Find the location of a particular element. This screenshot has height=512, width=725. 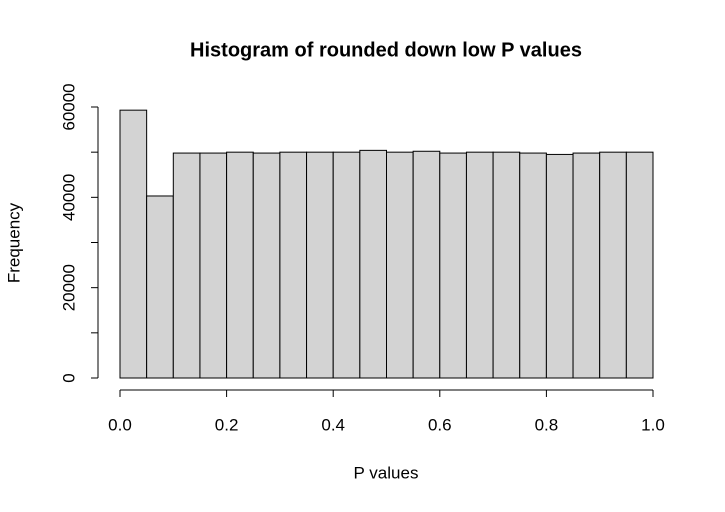

y-tick-label: 20000 is located at coordinates (68, 287).